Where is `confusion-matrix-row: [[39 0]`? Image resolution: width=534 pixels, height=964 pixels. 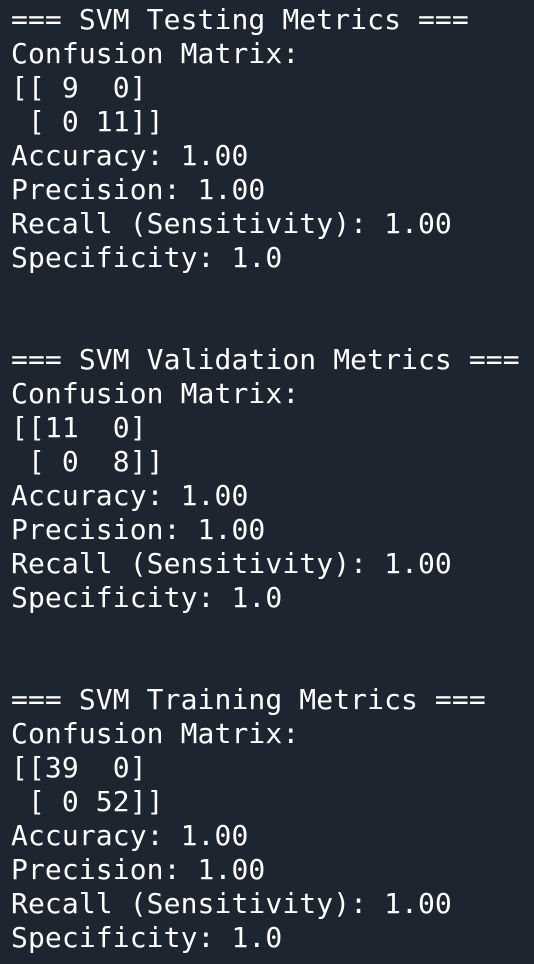 confusion-matrix-row: [[39 0] is located at coordinates (79, 767).